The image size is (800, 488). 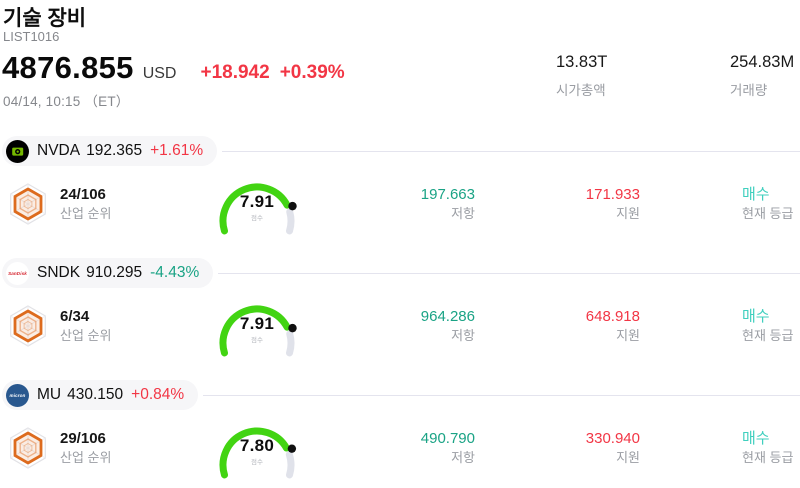 I want to click on resistance-value: 964.286, so click(x=447, y=316).